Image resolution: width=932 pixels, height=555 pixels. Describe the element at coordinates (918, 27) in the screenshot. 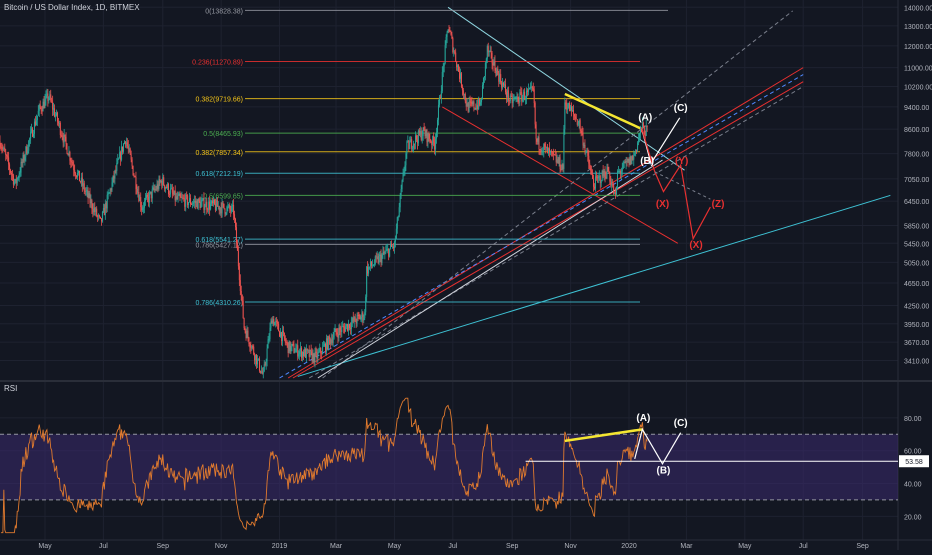

I see `price-tick-label: 13000.00` at that location.